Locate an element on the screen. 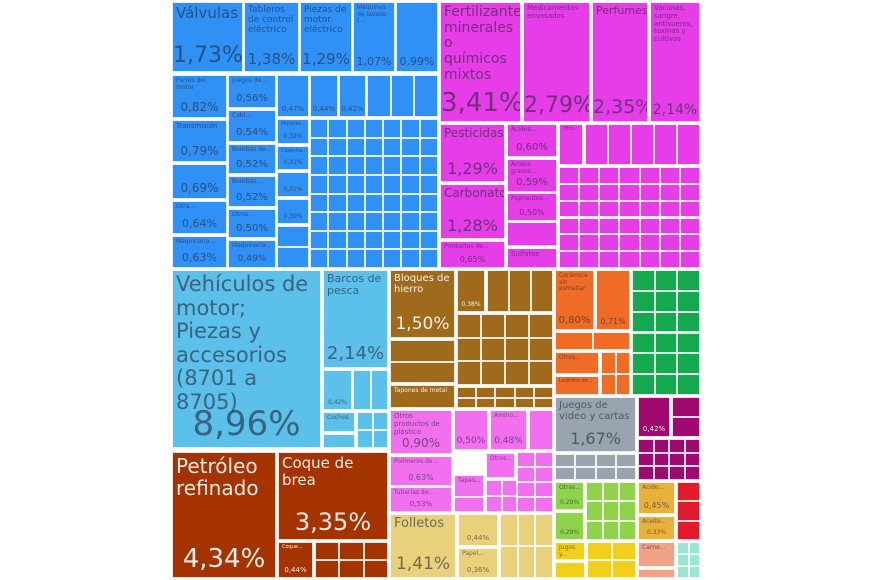 The width and height of the screenshot is (870, 580). tile-label: Juegos de video y cartas is located at coordinates (594, 411).